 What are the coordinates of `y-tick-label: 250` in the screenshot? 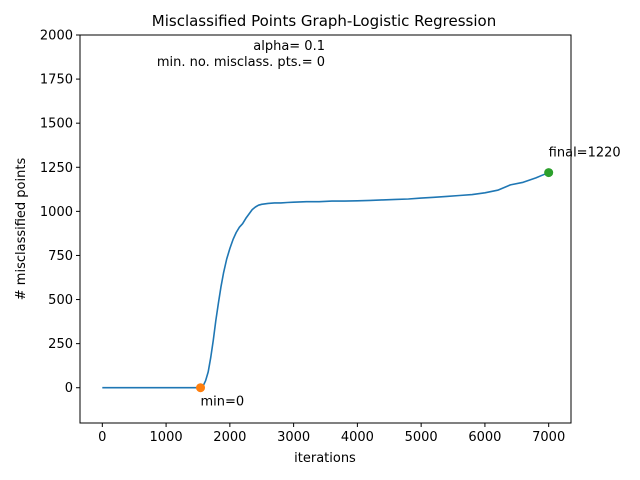 It's located at (60, 344).